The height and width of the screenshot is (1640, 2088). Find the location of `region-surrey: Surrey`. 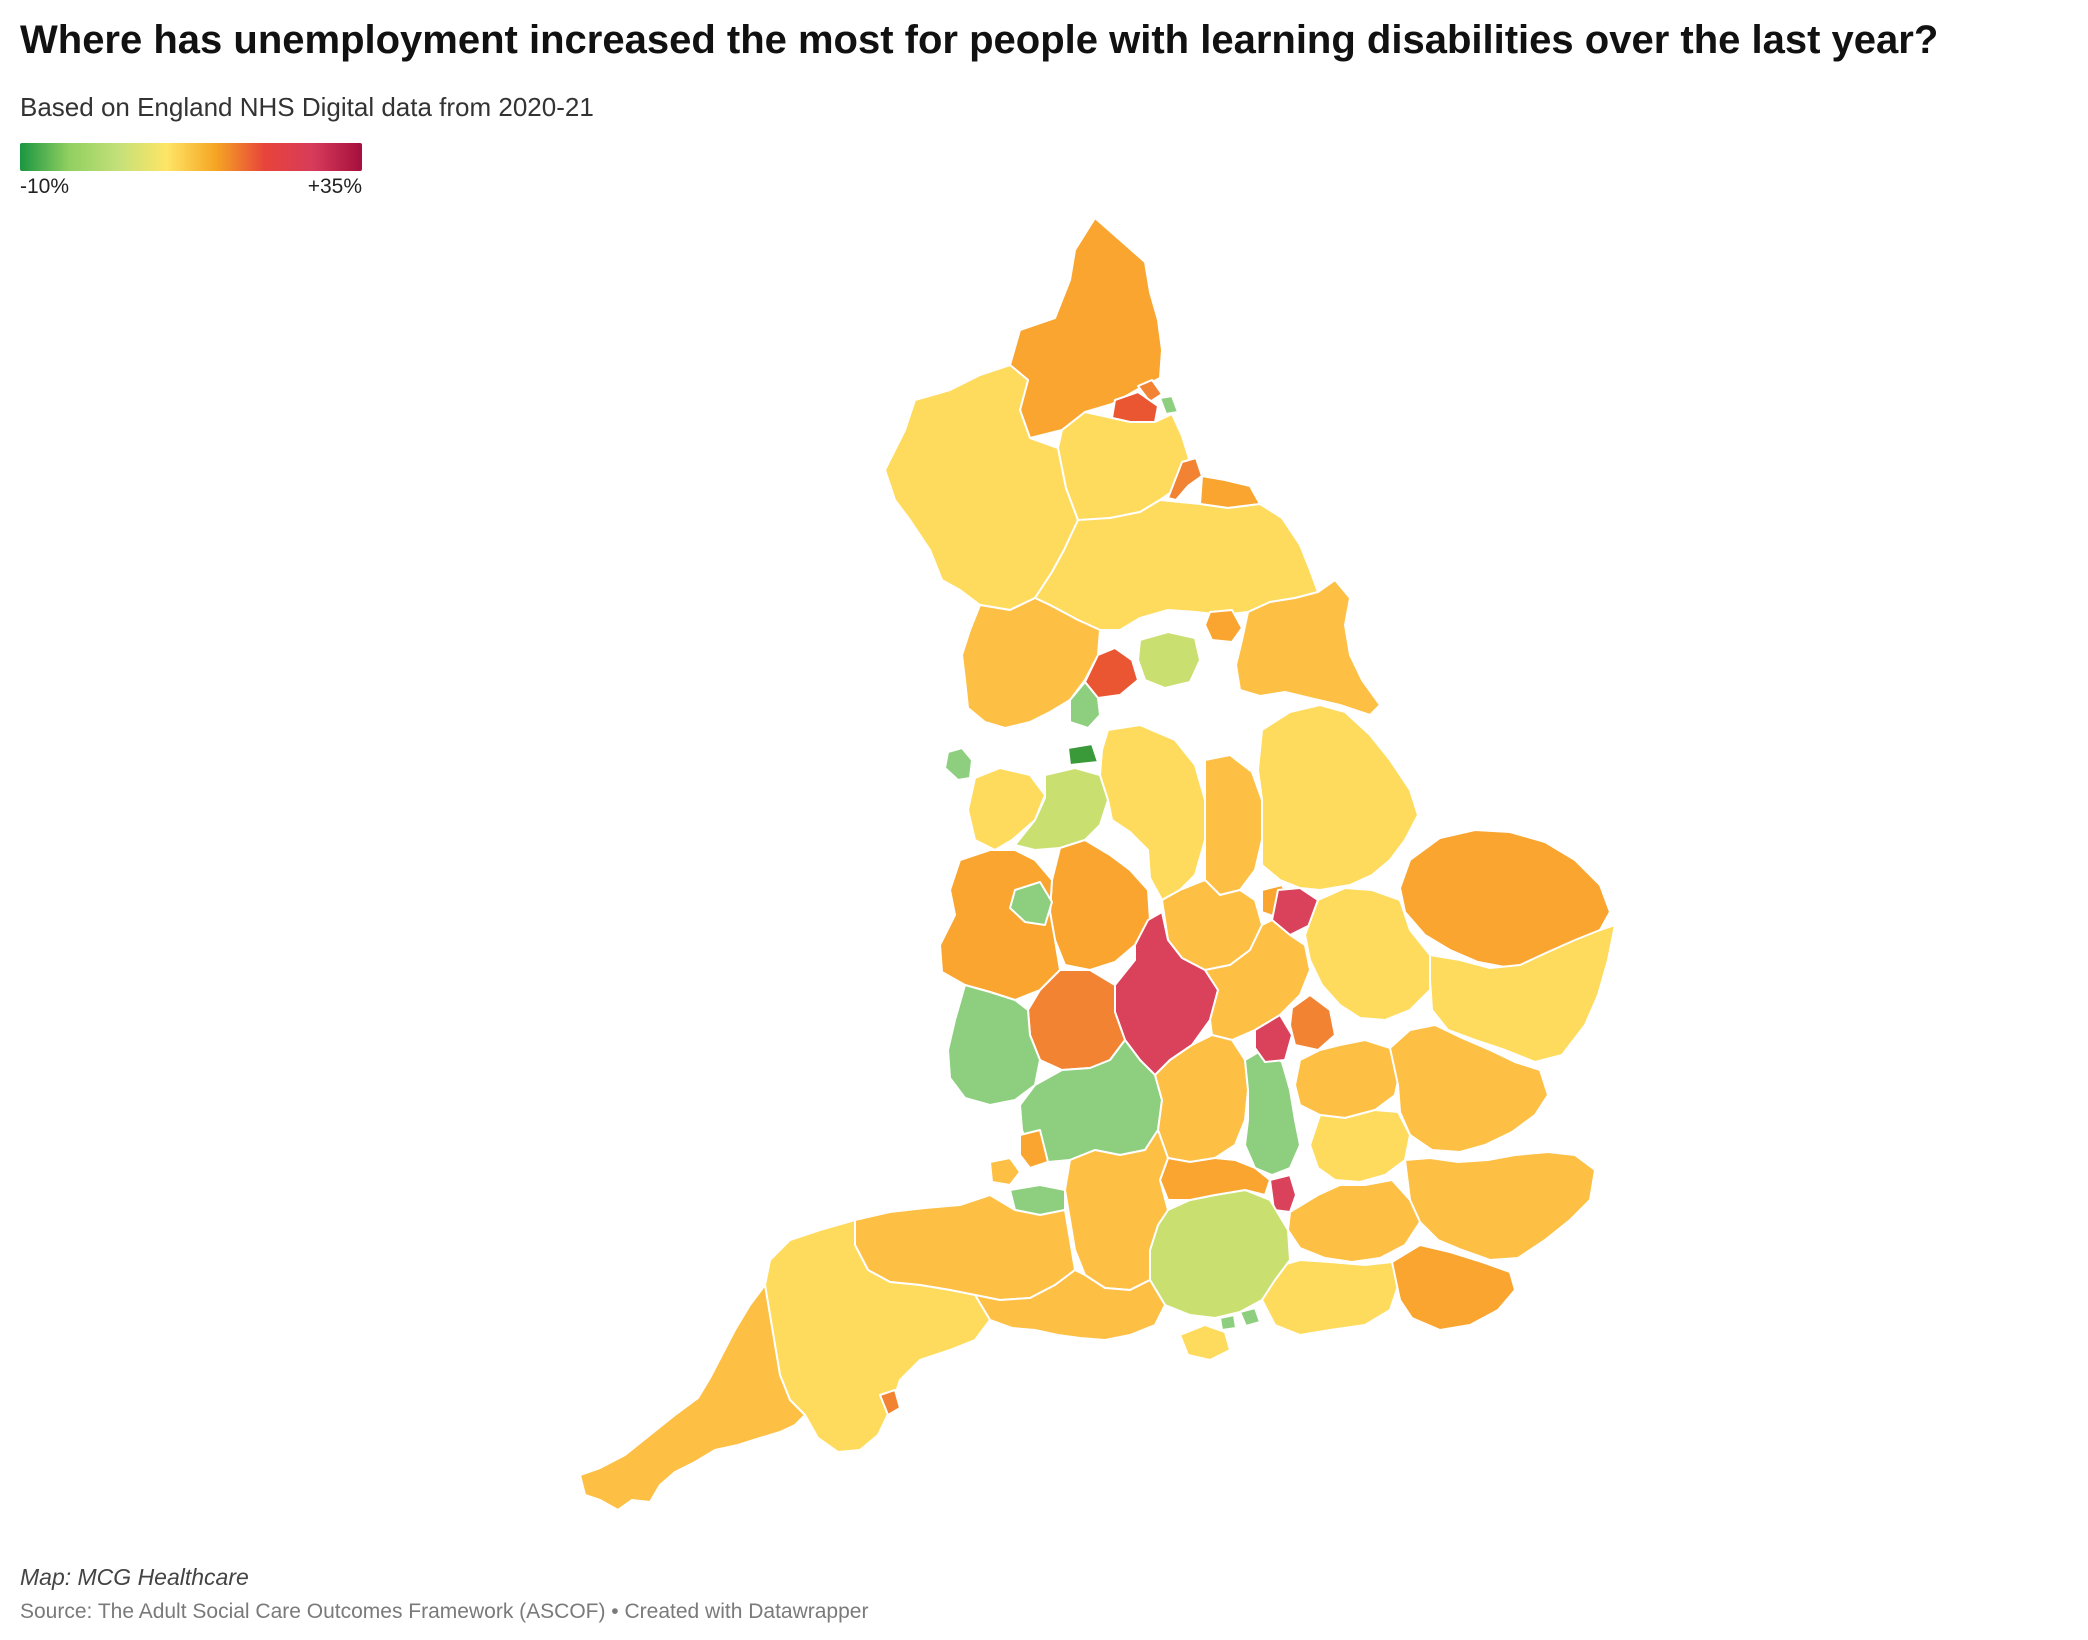

region-surrey: Surrey is located at coordinates (1354, 1221).